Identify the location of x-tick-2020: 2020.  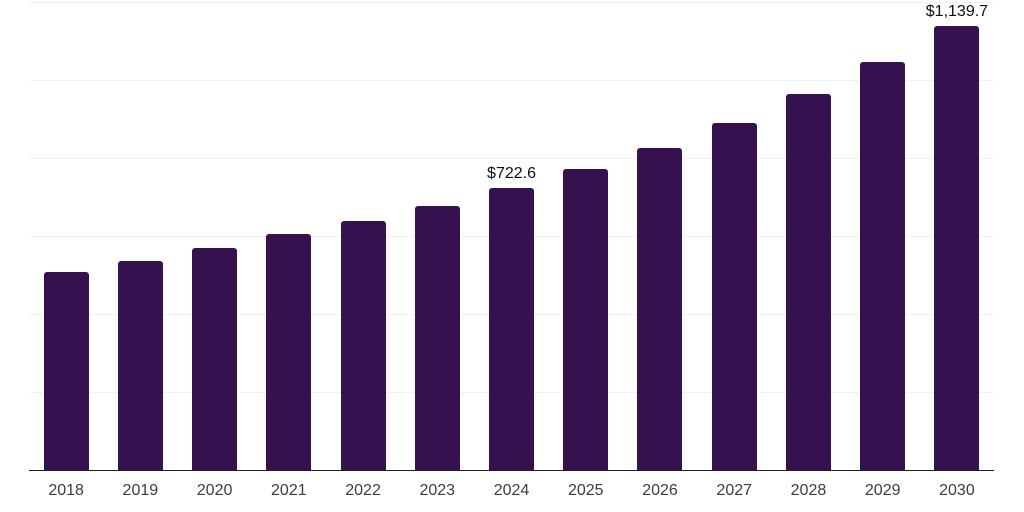
(214, 490).